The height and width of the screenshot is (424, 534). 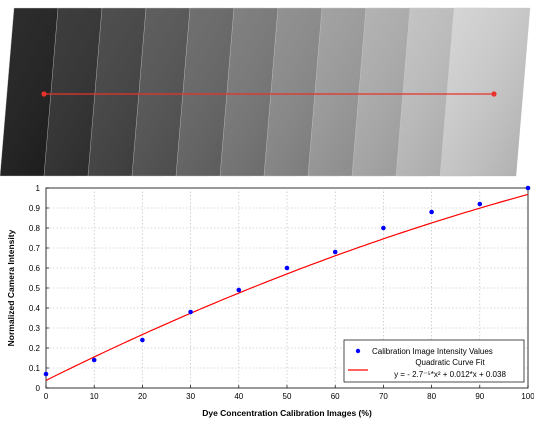 What do you see at coordinates (11, 287) in the screenshot?
I see `y-axis-label: Normalized Camera Intensity` at bounding box center [11, 287].